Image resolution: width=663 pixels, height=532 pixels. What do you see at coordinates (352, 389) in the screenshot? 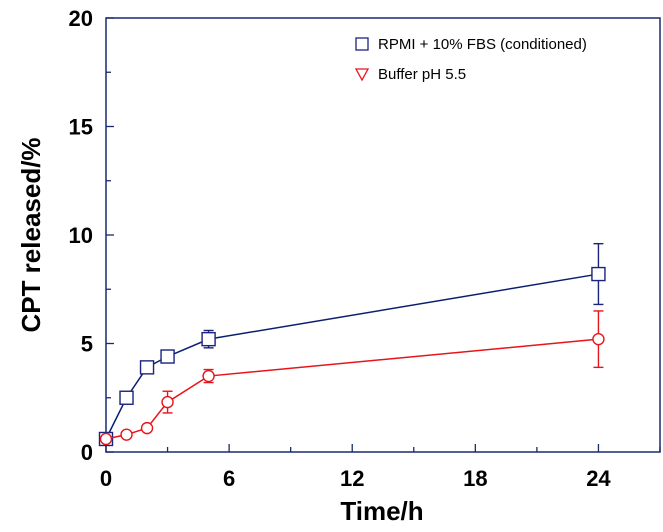
I see `series-line` at bounding box center [352, 389].